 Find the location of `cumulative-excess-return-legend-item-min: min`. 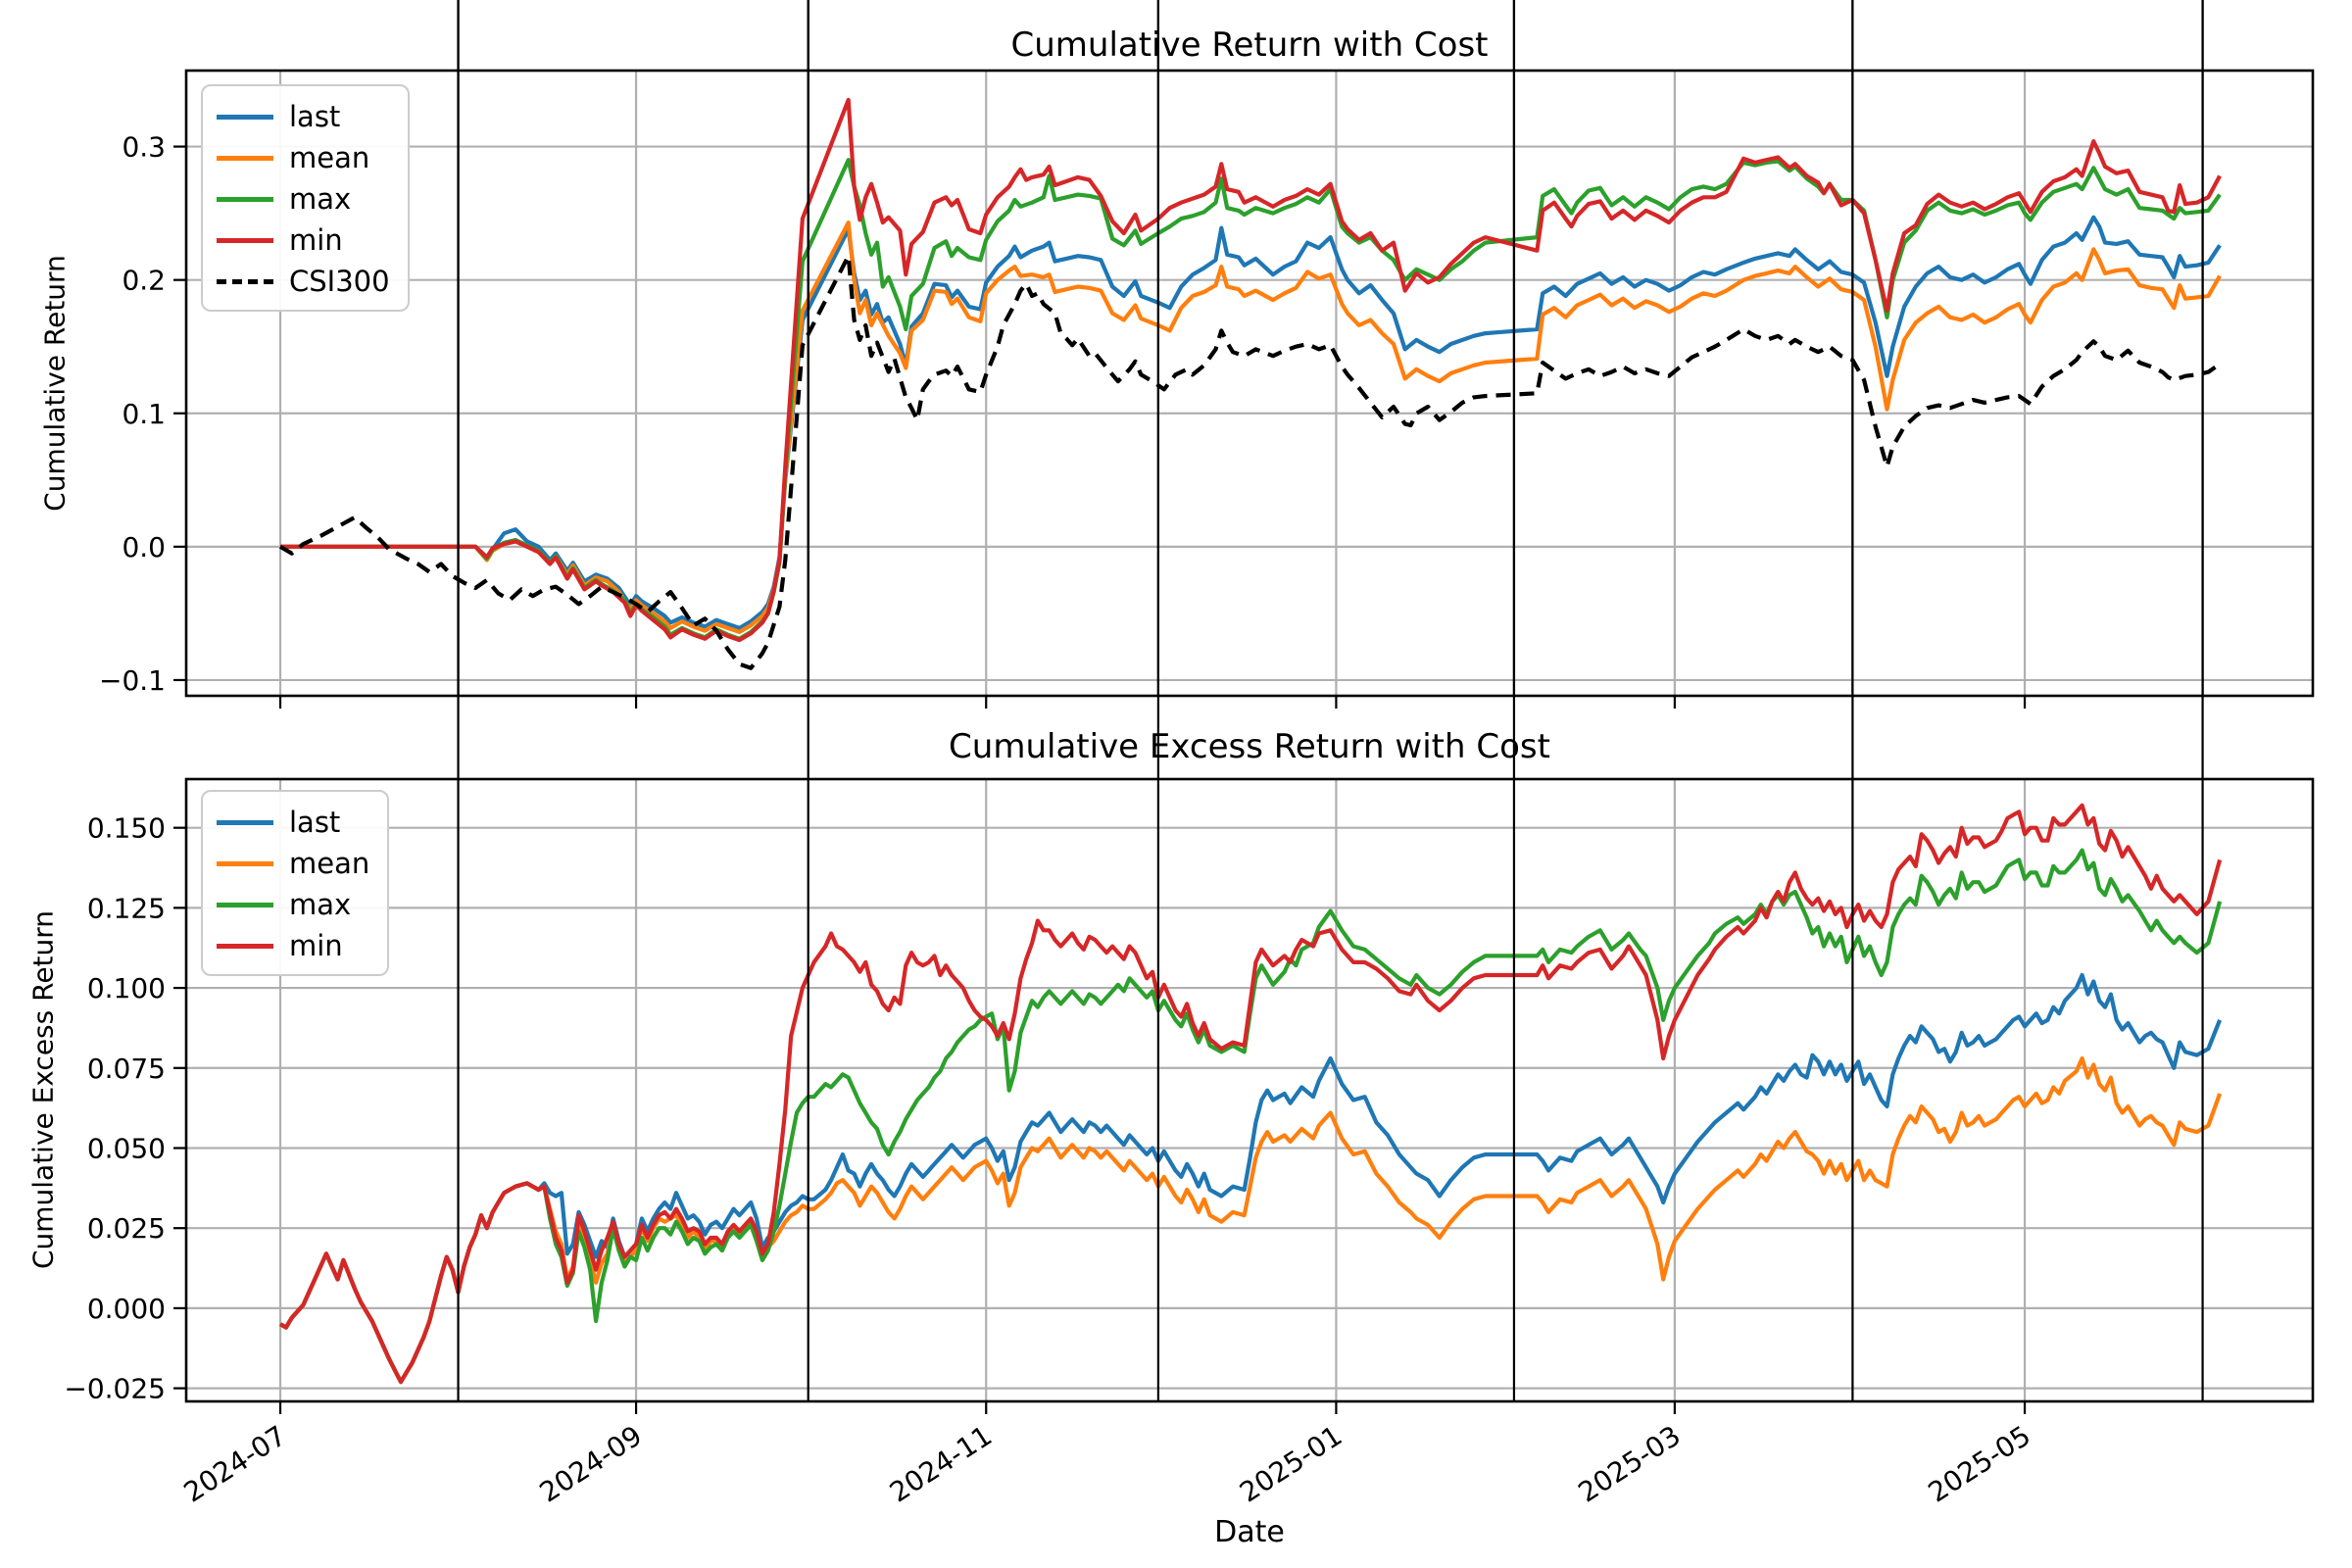

cumulative-excess-return-legend-item-min: min is located at coordinates (293, 945).